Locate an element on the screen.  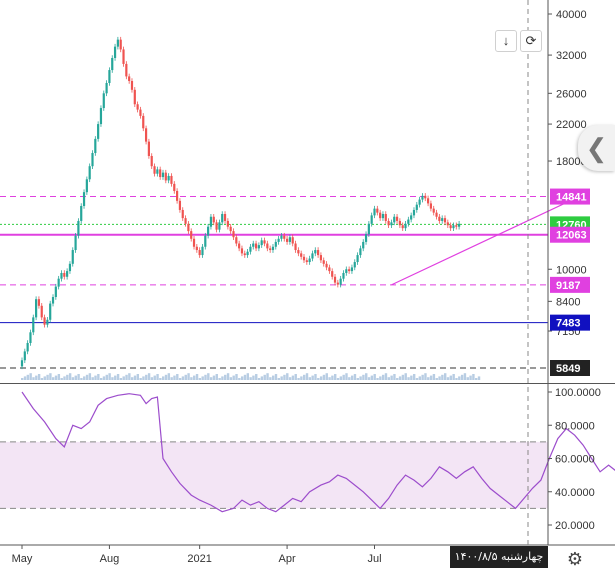
reset-view-button: ⟳ is located at coordinates (531, 41).